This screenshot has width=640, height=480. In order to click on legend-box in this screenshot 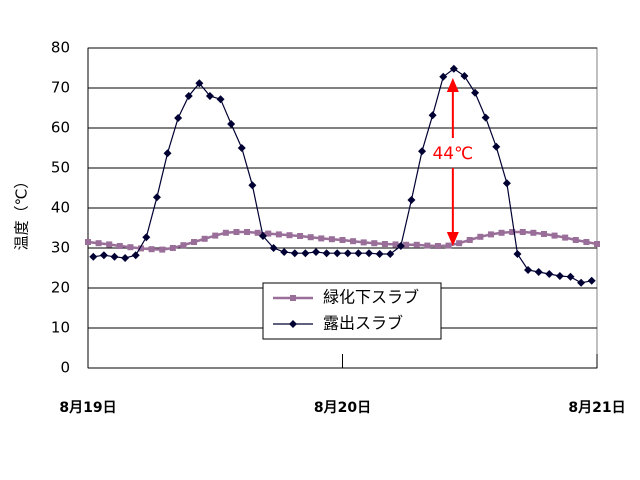, I will do `click(352, 311)`.